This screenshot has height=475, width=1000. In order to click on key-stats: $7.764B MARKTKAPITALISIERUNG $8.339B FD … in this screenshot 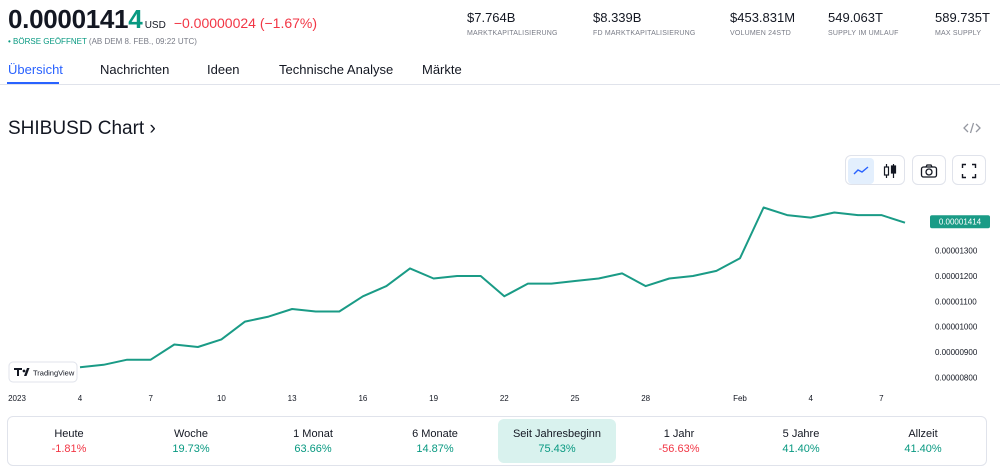, I will do `click(500, 25)`.